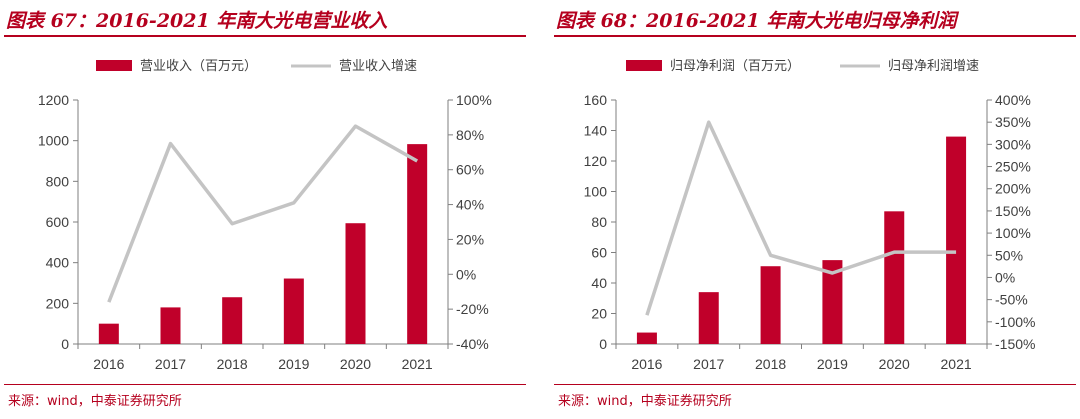  Describe the element at coordinates (1013, 100) in the screenshot. I see `right-tick-label: 400%` at that location.